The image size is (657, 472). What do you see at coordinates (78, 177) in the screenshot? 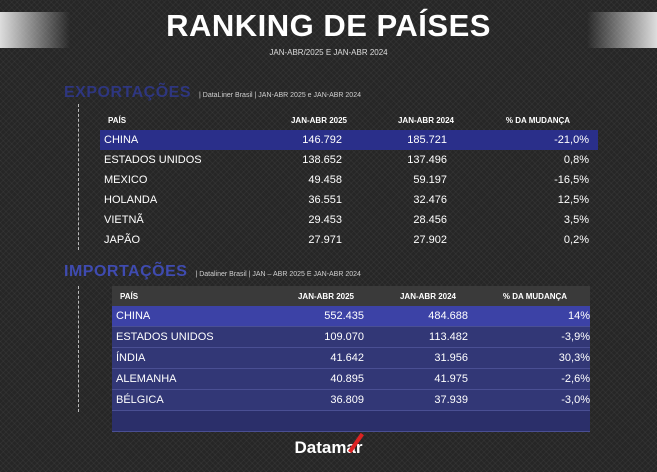
I see `exports-divider-line` at bounding box center [78, 177].